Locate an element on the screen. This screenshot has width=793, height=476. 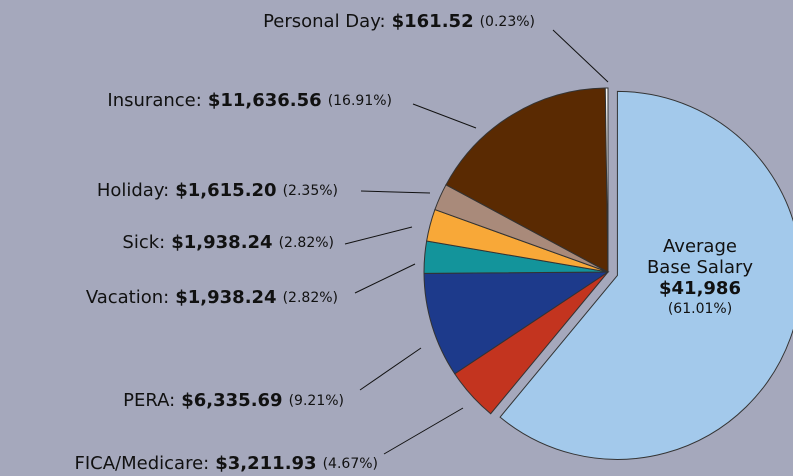
category-label: Insurance: is located at coordinates (154, 100).